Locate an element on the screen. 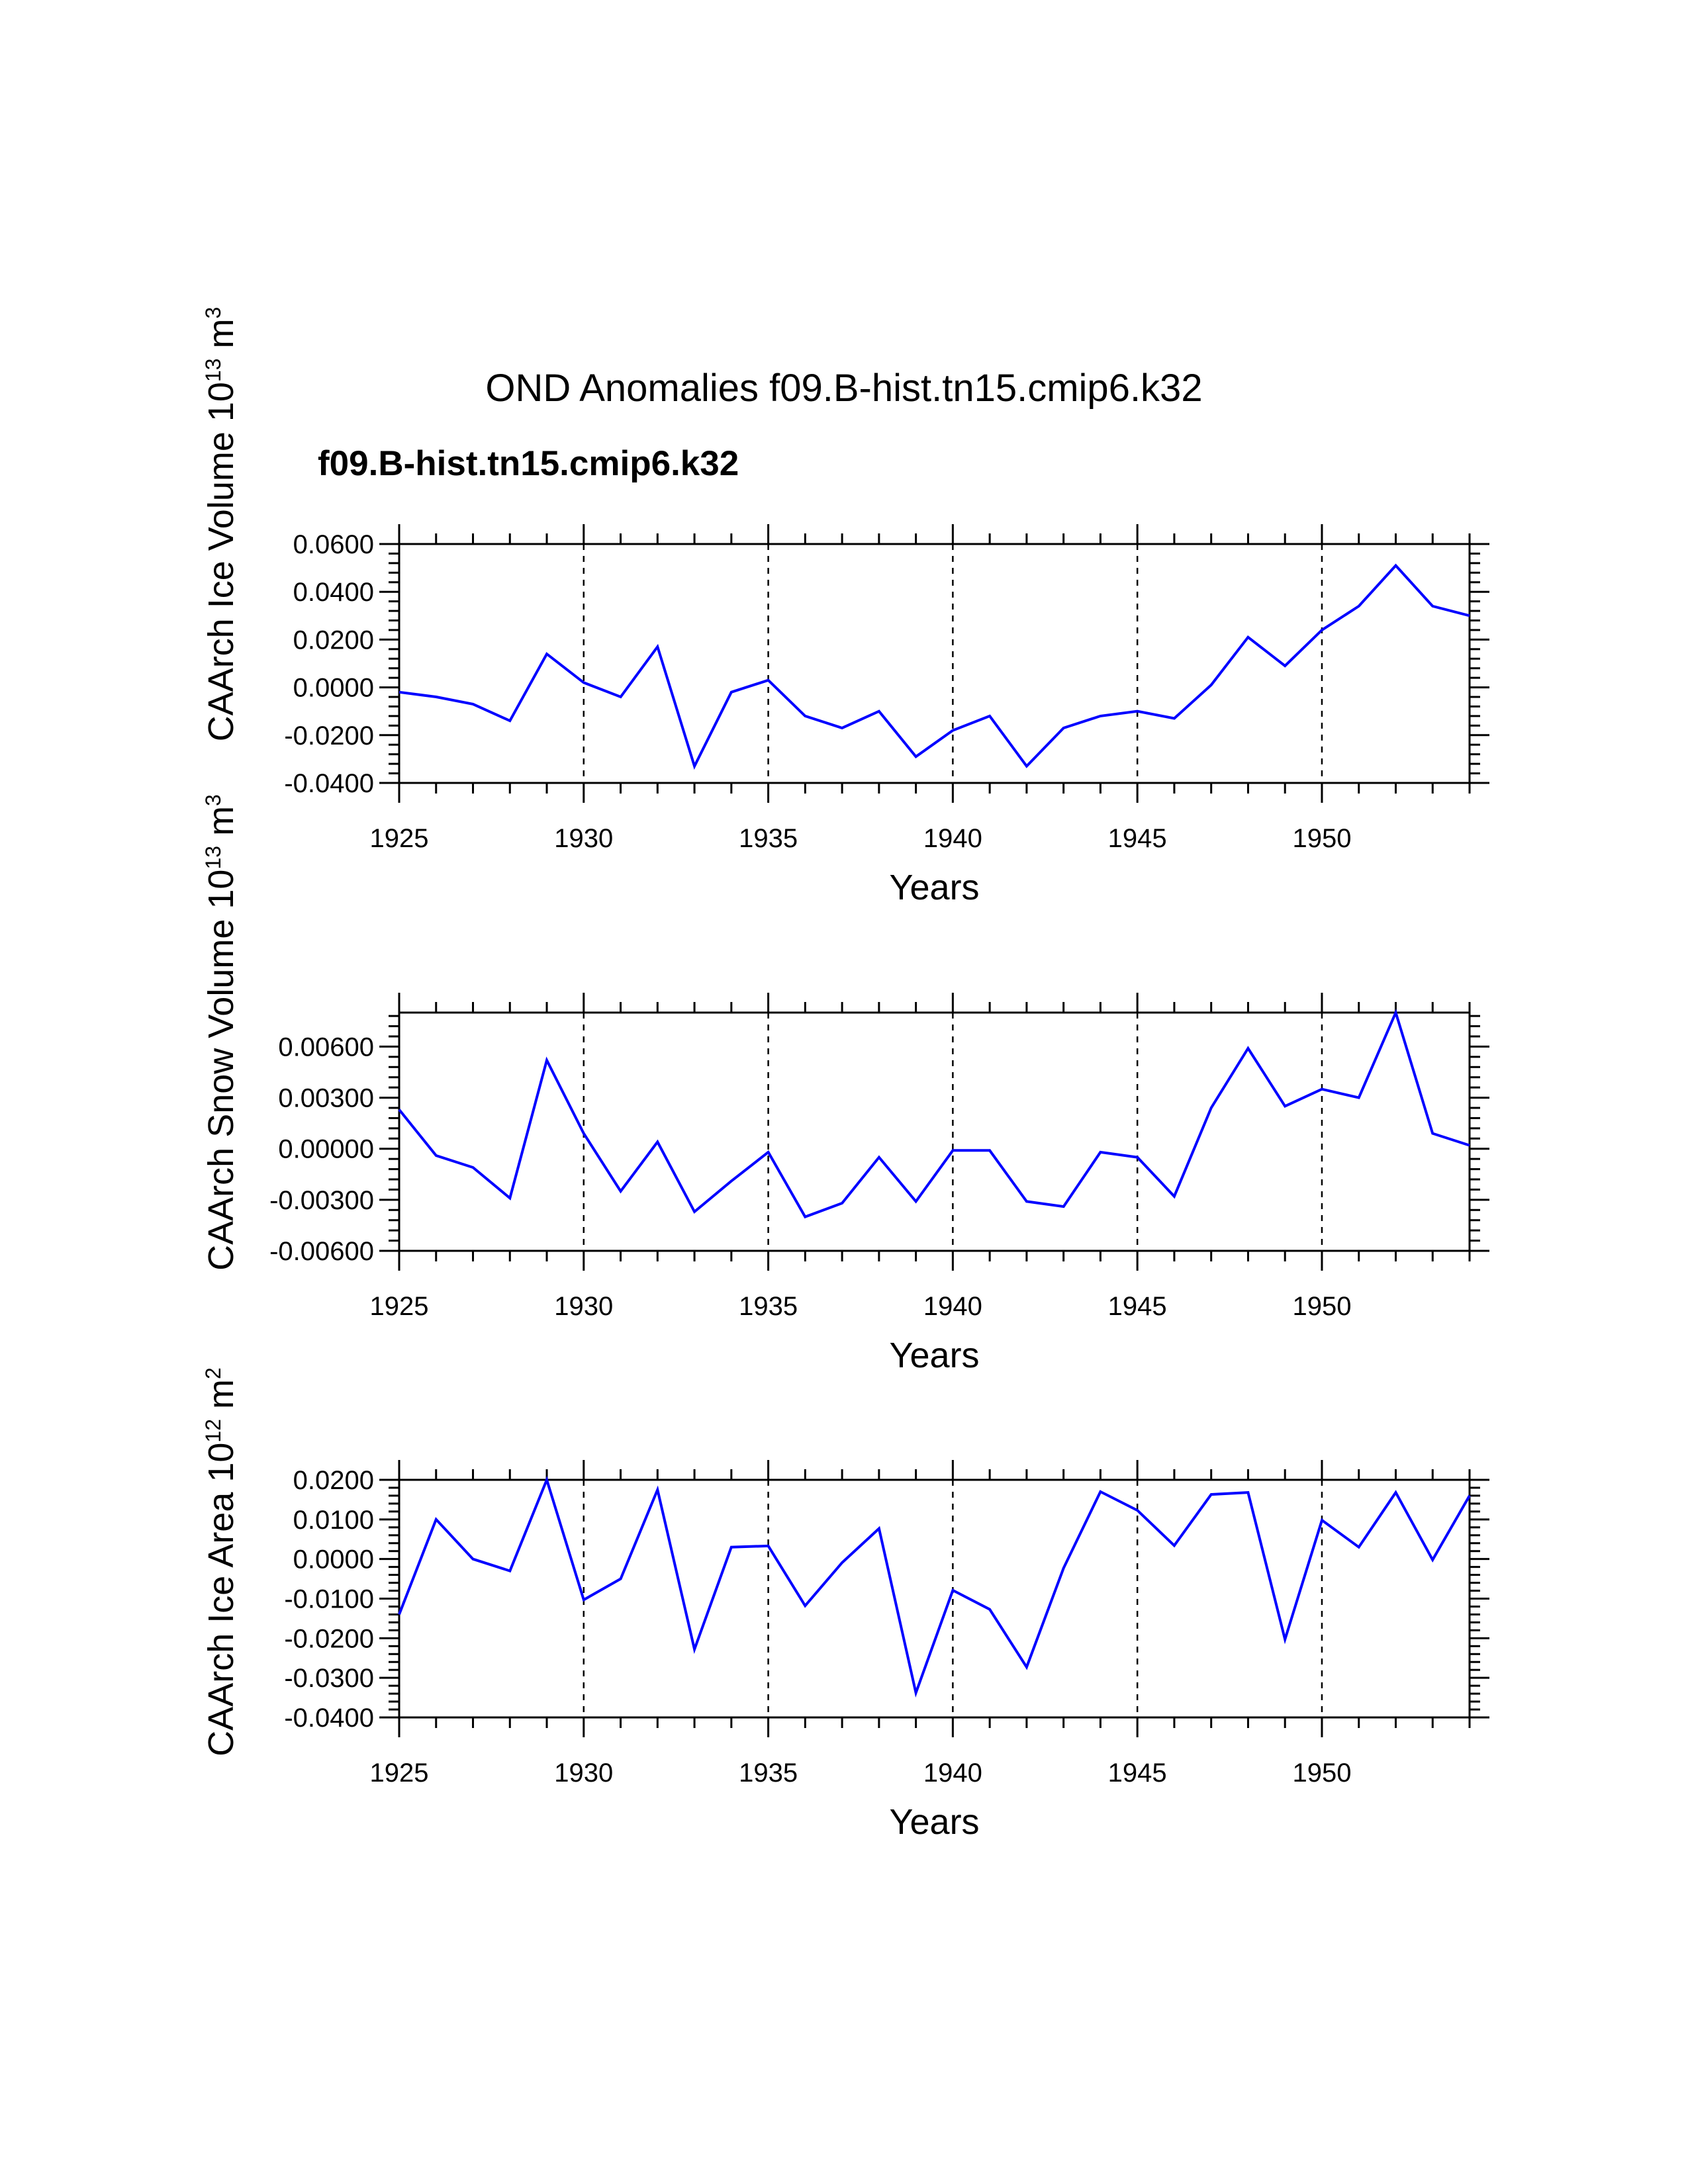  panel2-ytick-label: -0.00600 is located at coordinates (321, 1251).